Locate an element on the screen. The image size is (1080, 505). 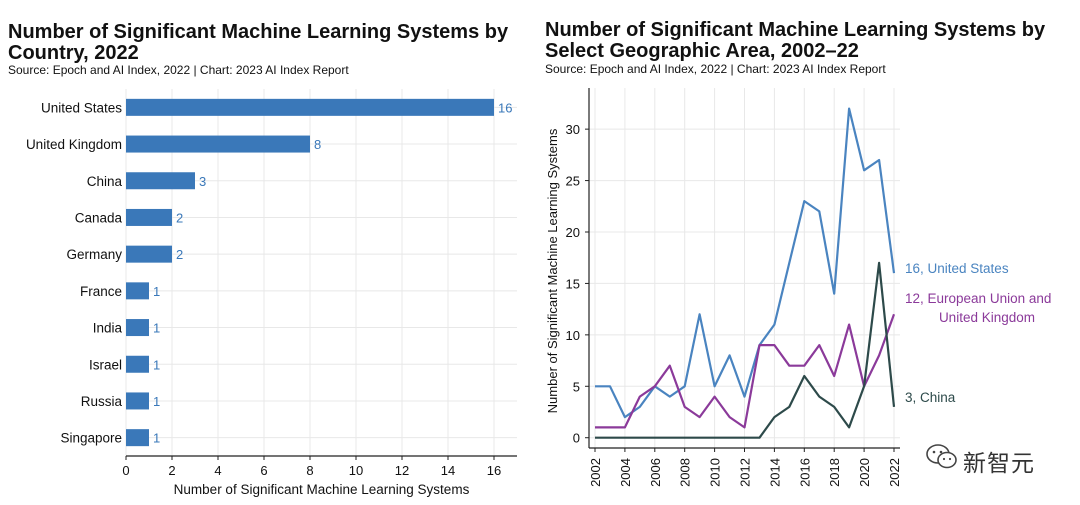
x-tick-label: 4 is located at coordinates (217, 470).